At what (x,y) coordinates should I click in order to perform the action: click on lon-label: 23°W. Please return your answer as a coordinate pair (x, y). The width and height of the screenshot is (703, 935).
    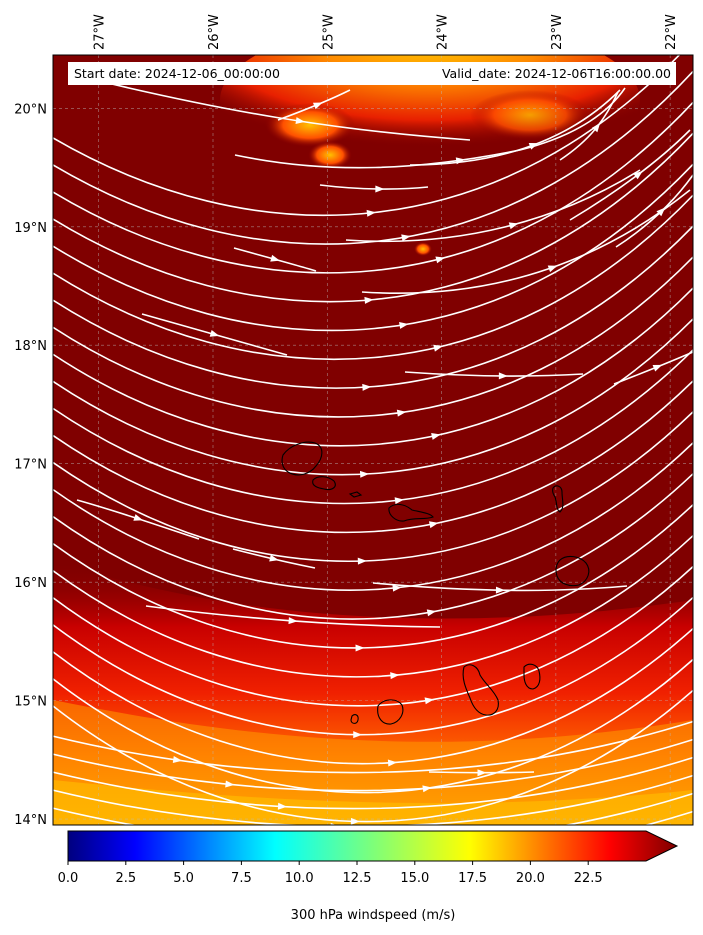
    Looking at the image, I should click on (557, 32).